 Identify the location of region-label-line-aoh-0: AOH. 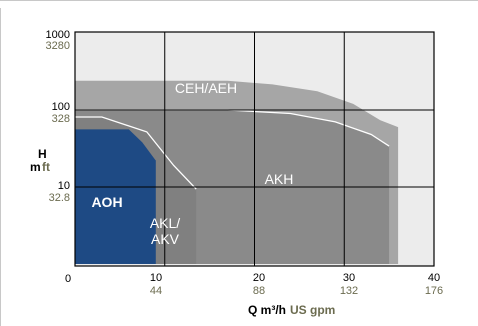
(106, 202).